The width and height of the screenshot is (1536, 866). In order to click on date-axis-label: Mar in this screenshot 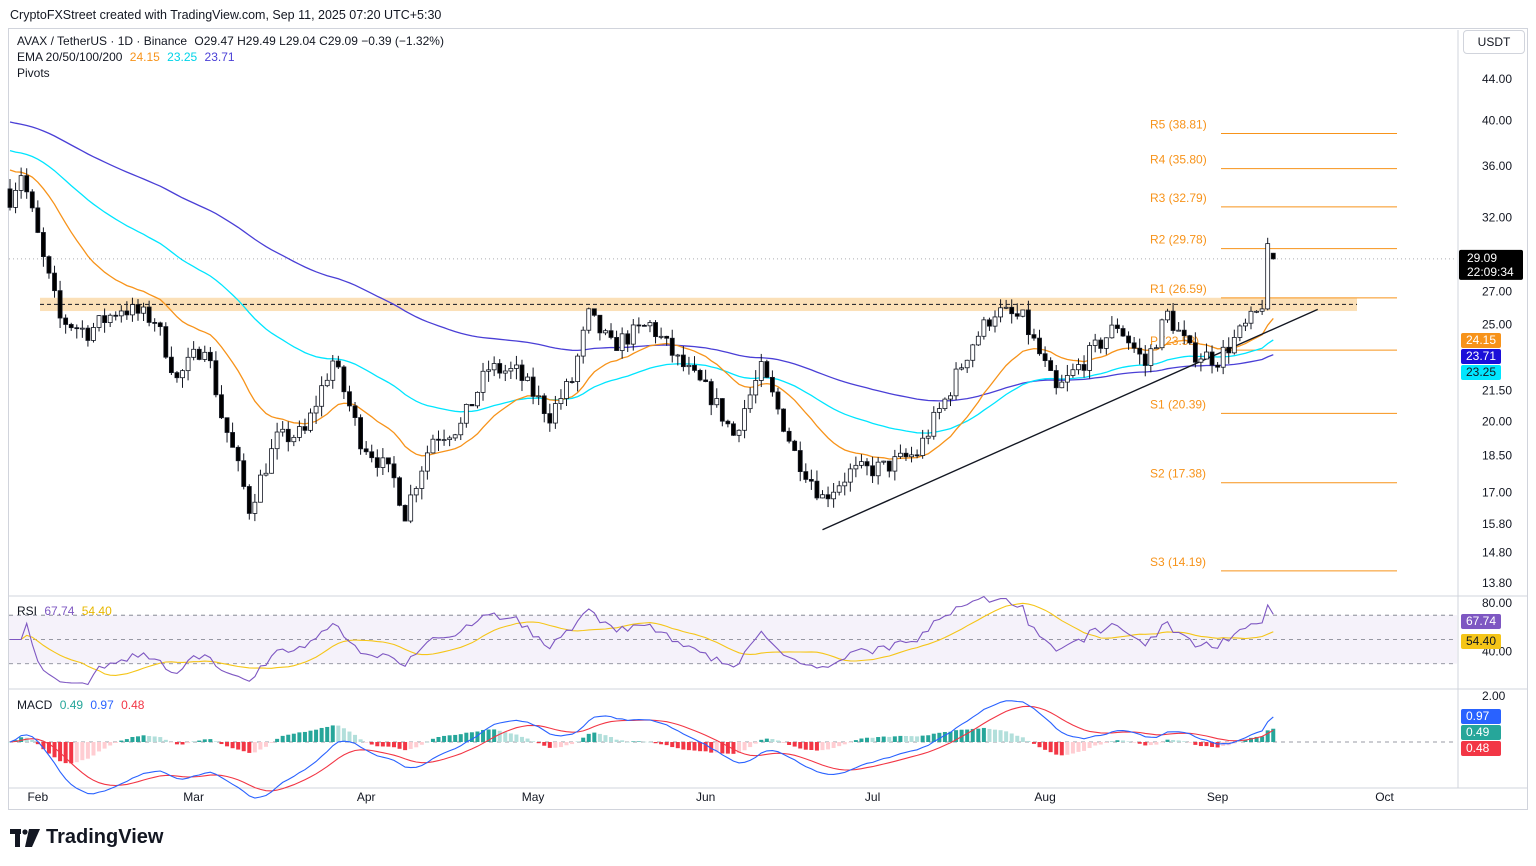, I will do `click(193, 797)`.